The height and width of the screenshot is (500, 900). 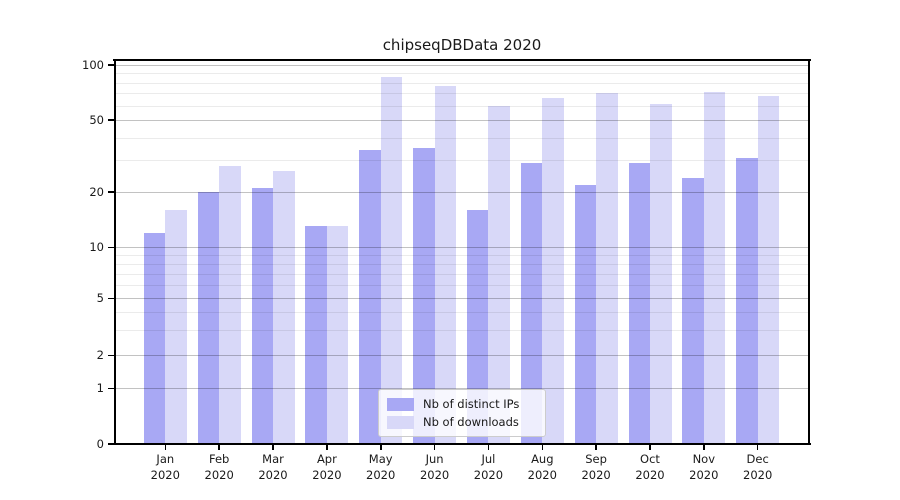 What do you see at coordinates (400, 404) in the screenshot?
I see `legend-swatch-distinct-ips` at bounding box center [400, 404].